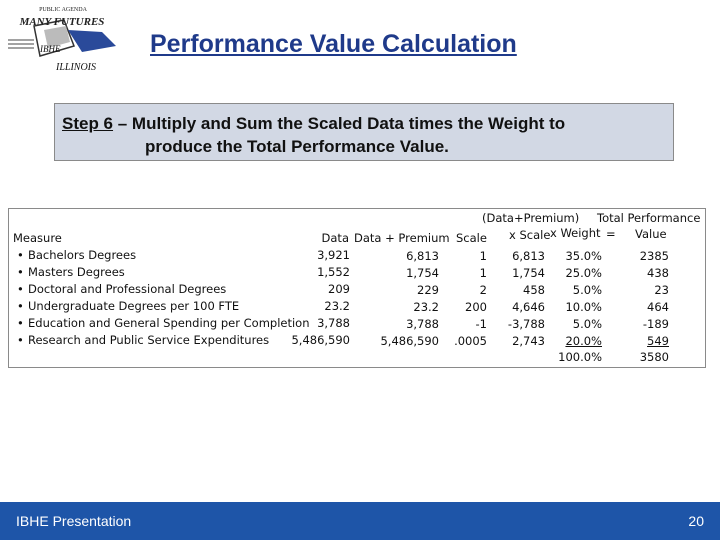 Image resolution: width=720 pixels, height=540 pixels. What do you see at coordinates (528, 307) in the screenshot?
I see `row-scaled: 4,646` at bounding box center [528, 307].